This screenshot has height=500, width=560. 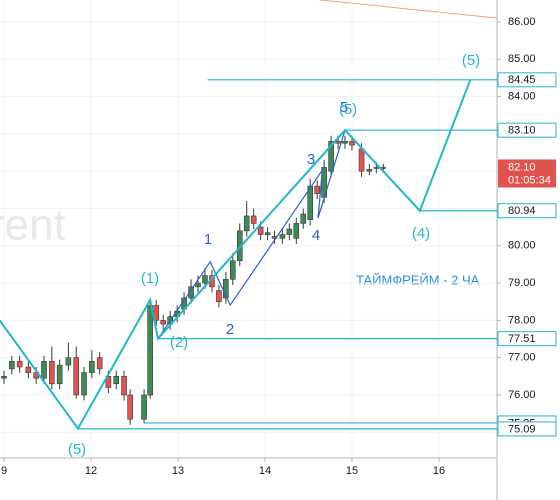 What do you see at coordinates (522, 211) in the screenshot?
I see `price-box-label: 80.94` at bounding box center [522, 211].